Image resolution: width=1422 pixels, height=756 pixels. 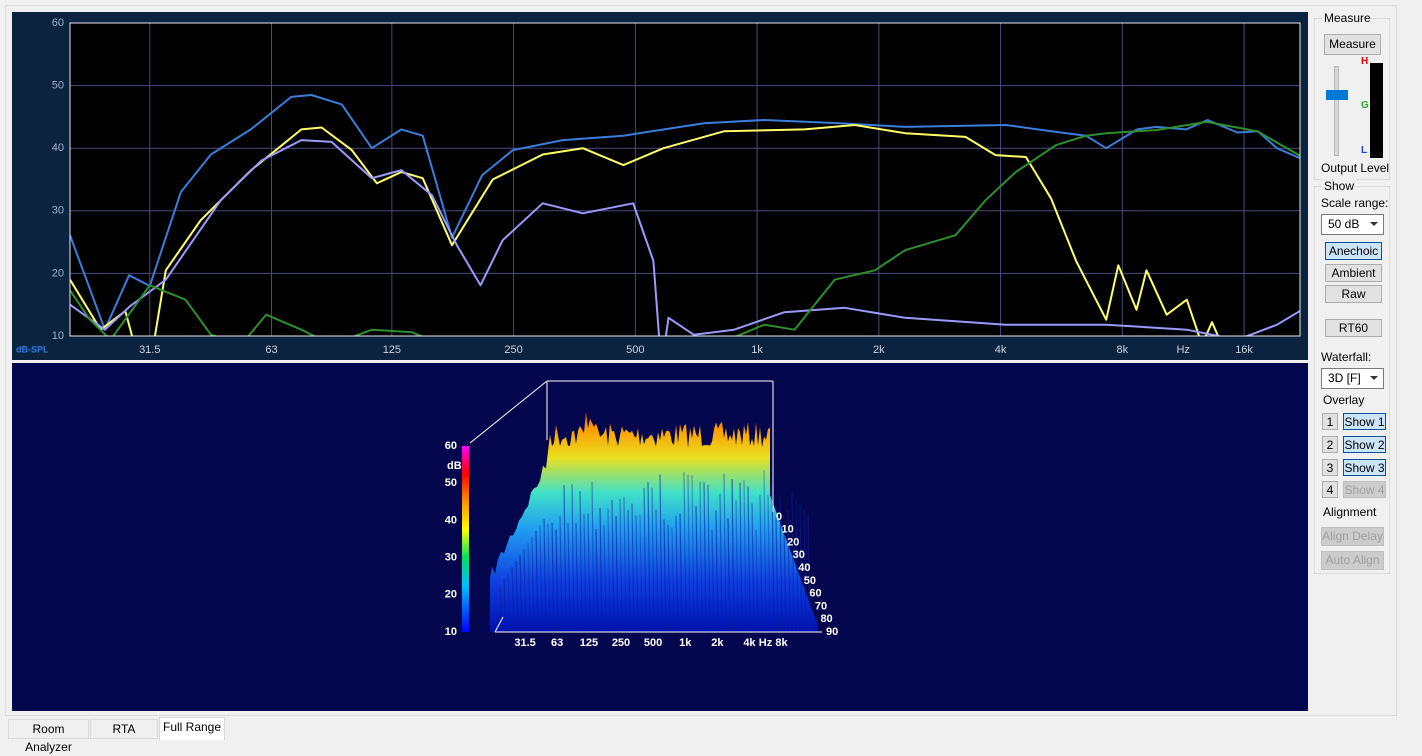 I want to click on z-tick-label: 60, so click(x=451, y=446).